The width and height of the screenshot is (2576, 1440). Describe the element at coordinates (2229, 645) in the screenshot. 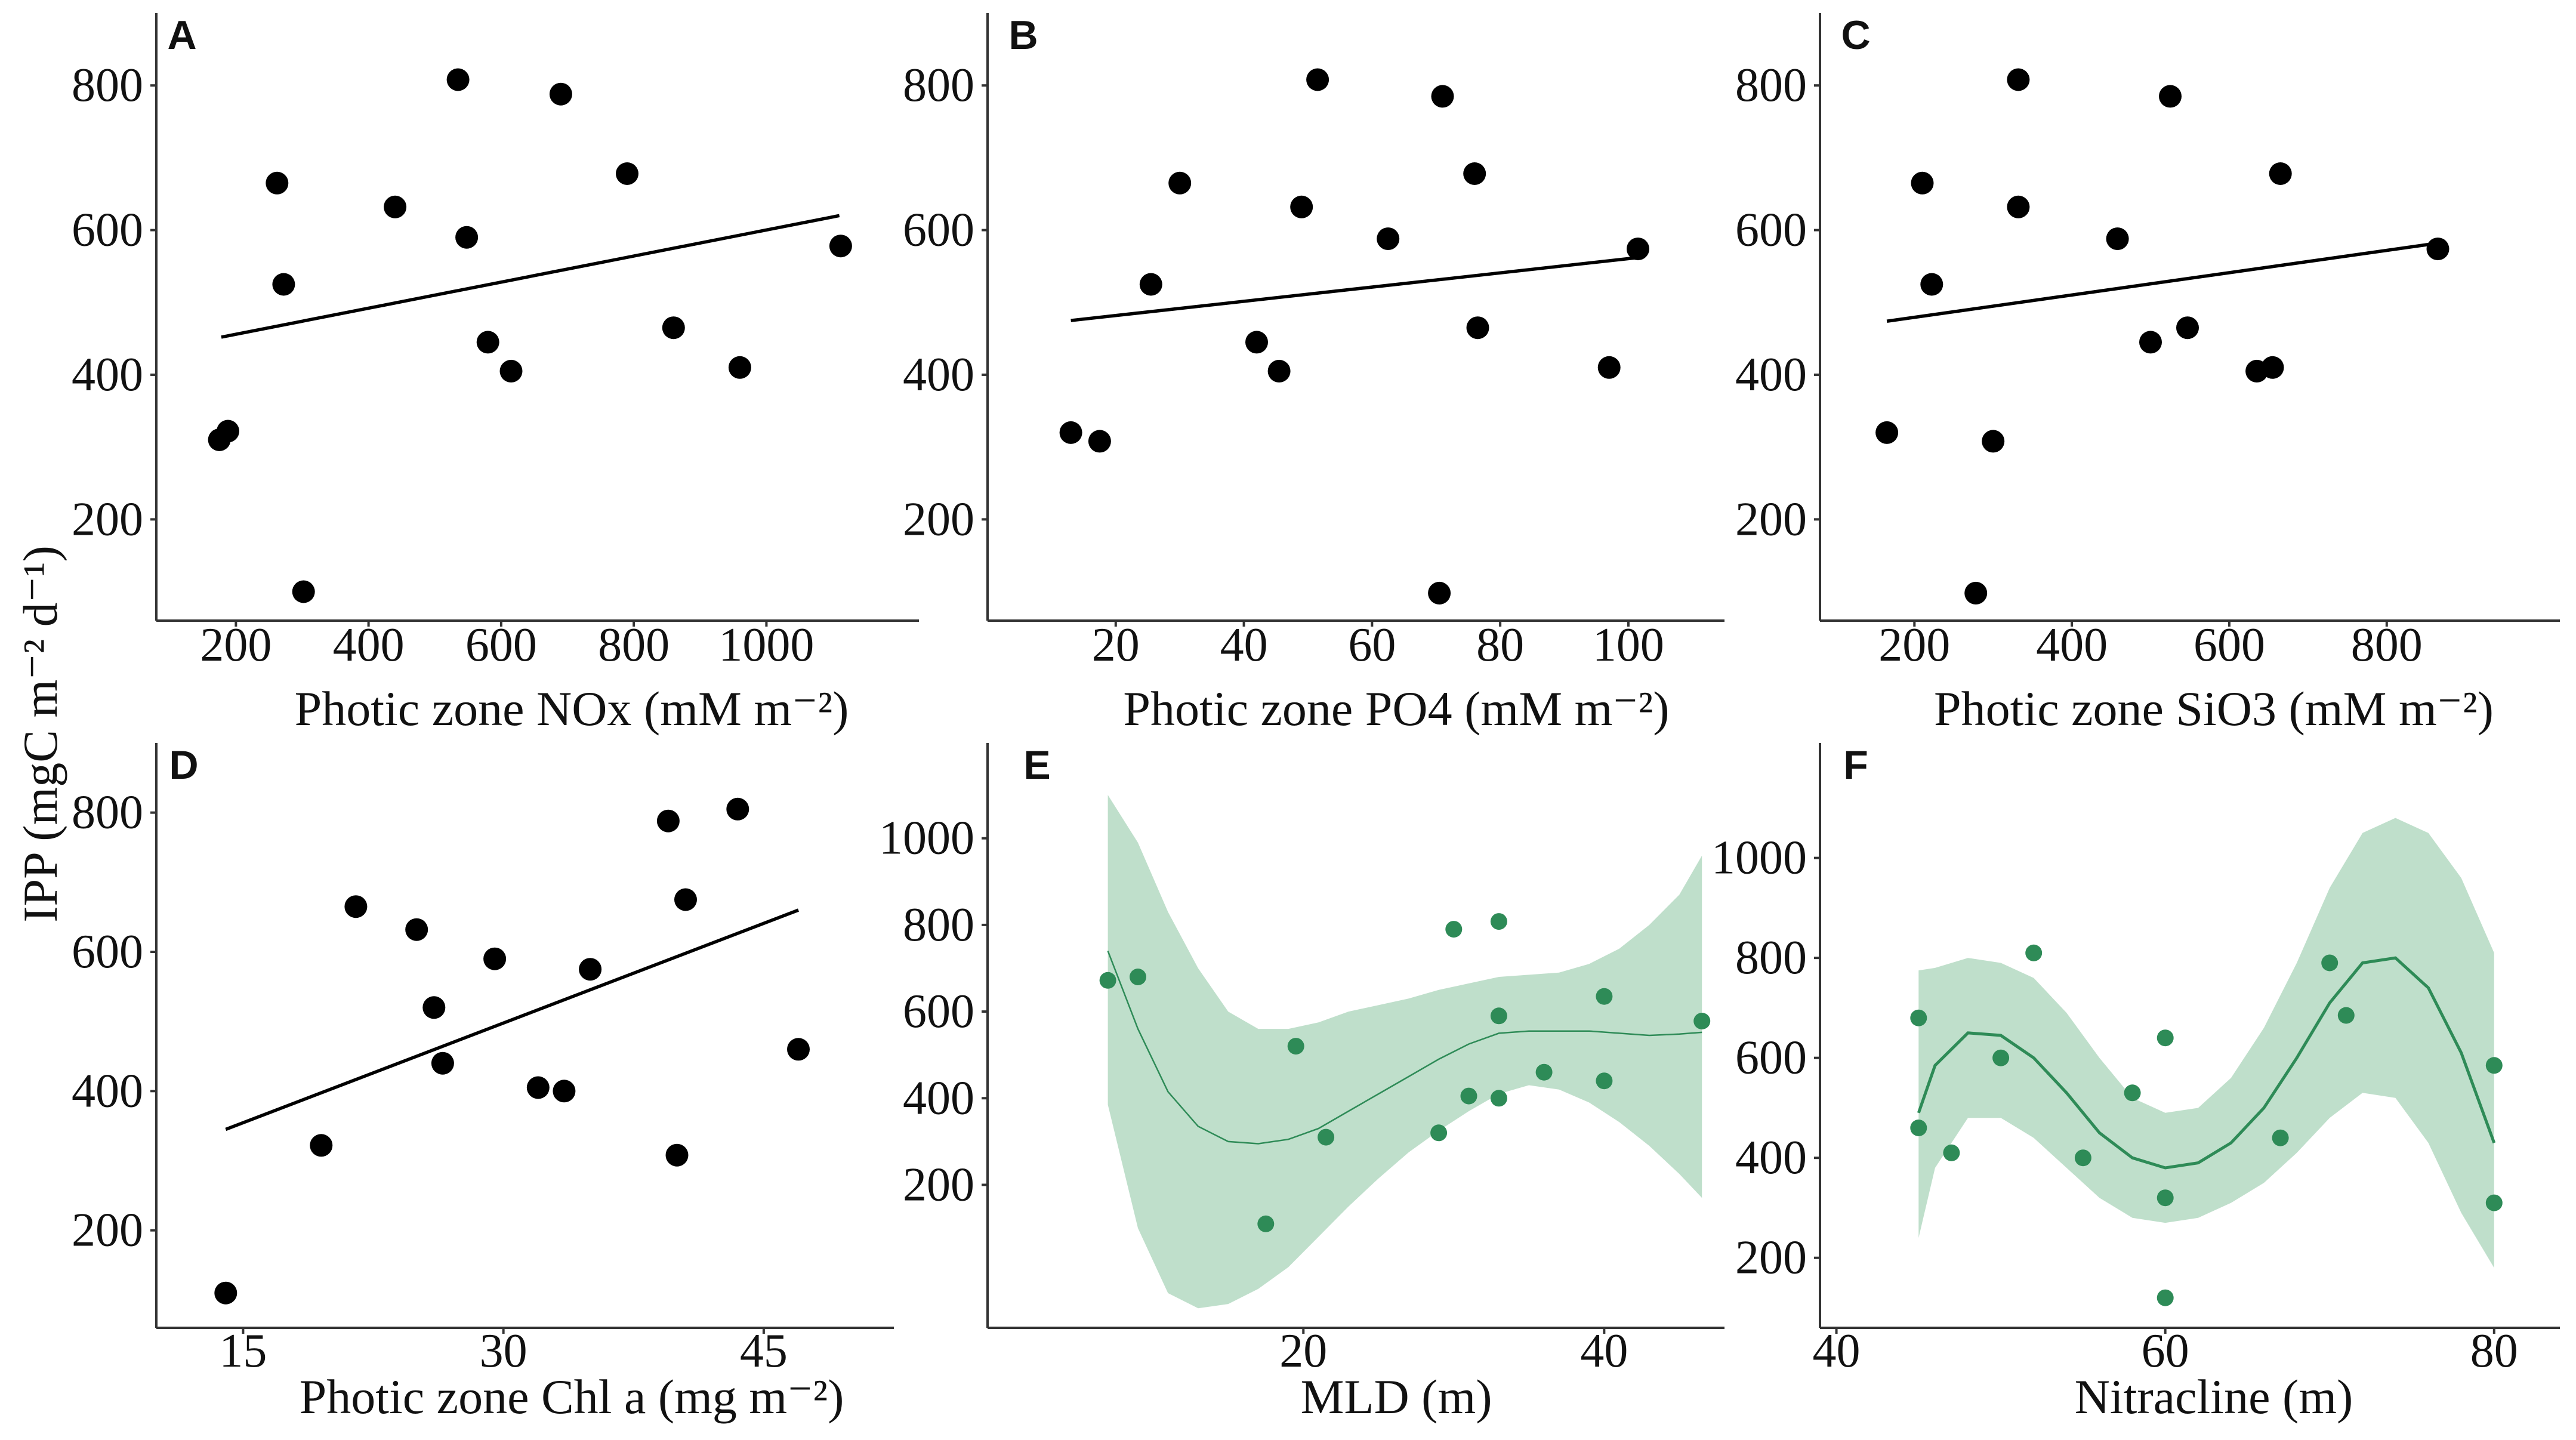

I see `panel-c-x-tick-label: 600` at that location.